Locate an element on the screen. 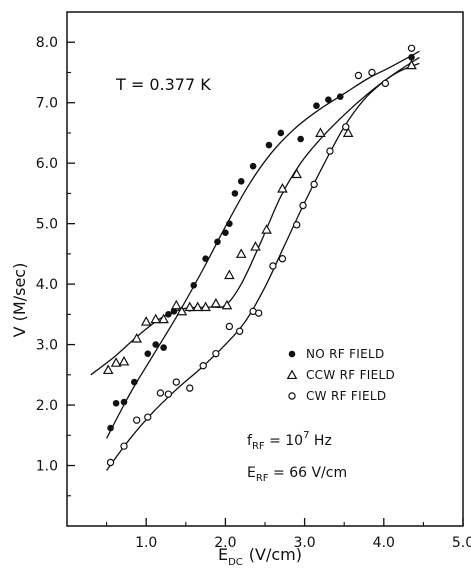 The height and width of the screenshot is (570, 471). x-axis-label-main: E is located at coordinates (223, 554).